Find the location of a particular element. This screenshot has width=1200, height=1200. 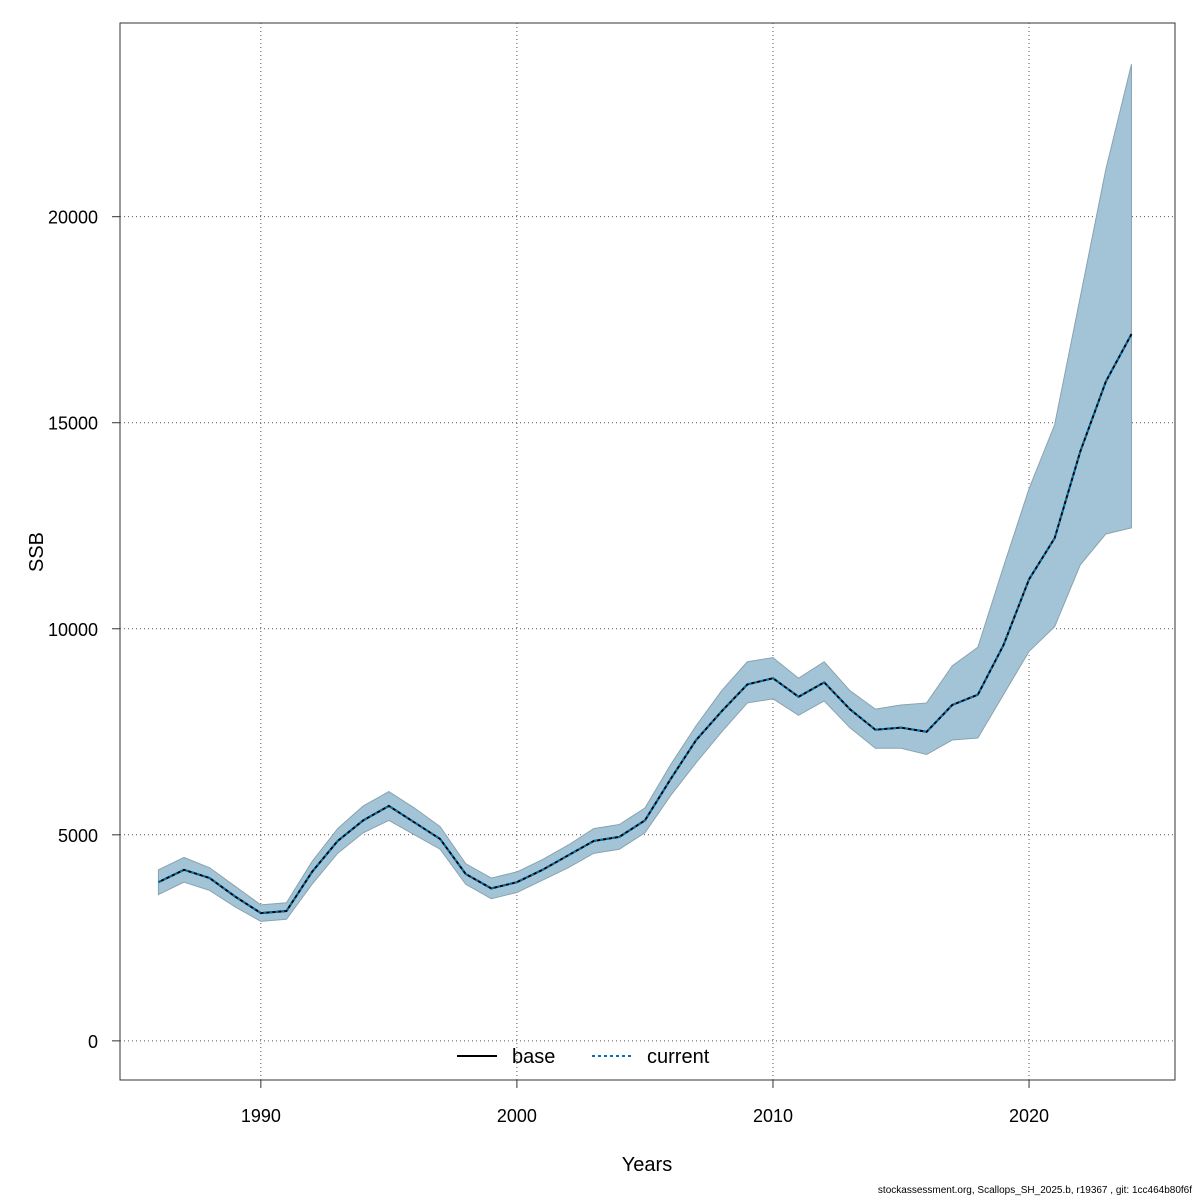

x-tick-label: 2010 is located at coordinates (773, 1116).